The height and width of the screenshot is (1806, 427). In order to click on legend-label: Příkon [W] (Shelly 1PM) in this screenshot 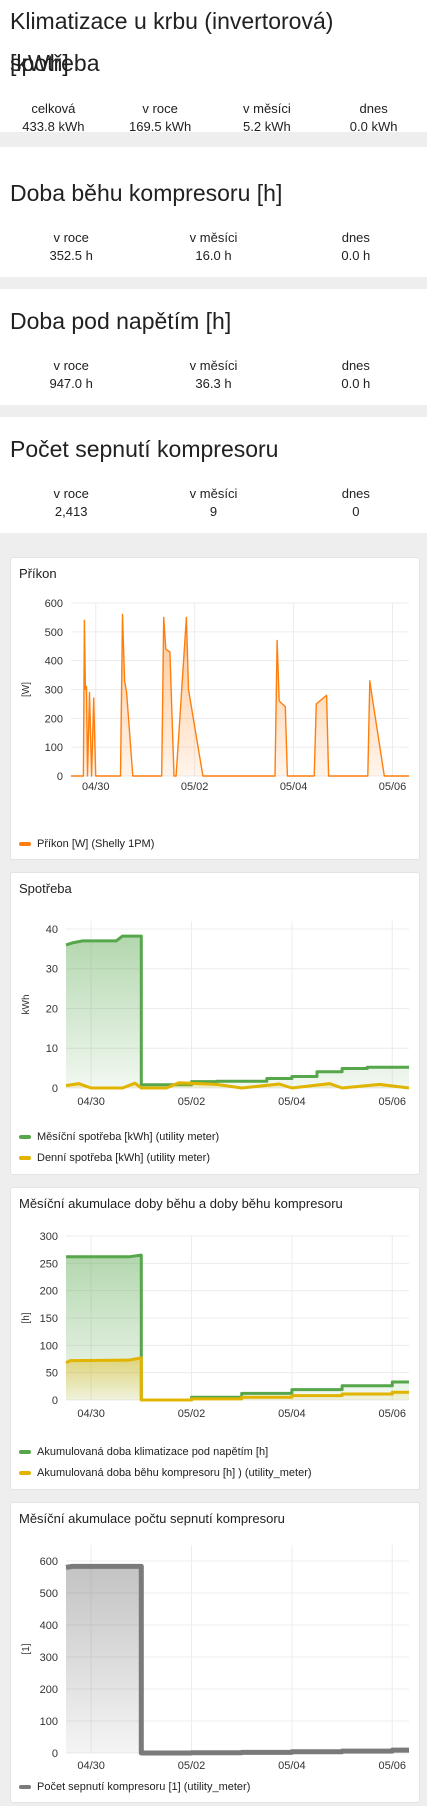, I will do `click(96, 844)`.